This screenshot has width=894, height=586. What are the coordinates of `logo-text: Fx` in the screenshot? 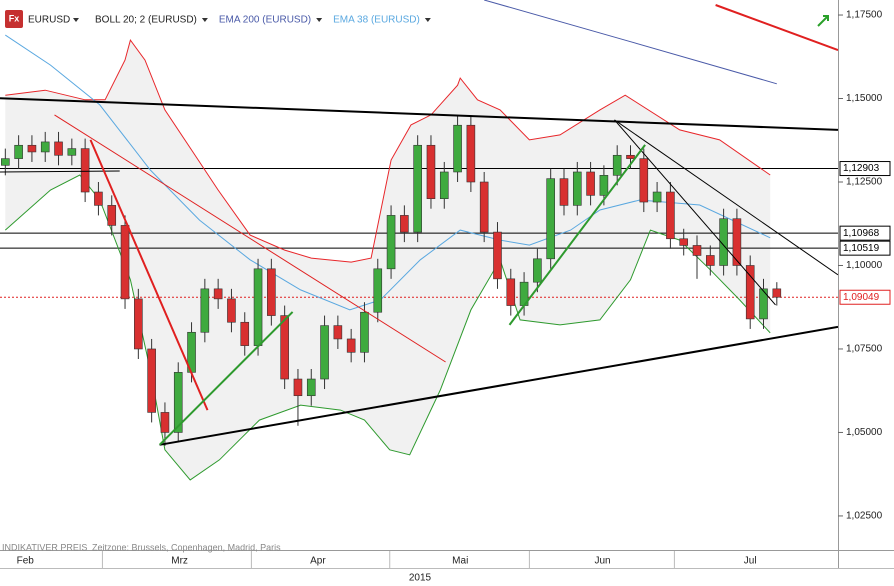 It's located at (14, 18).